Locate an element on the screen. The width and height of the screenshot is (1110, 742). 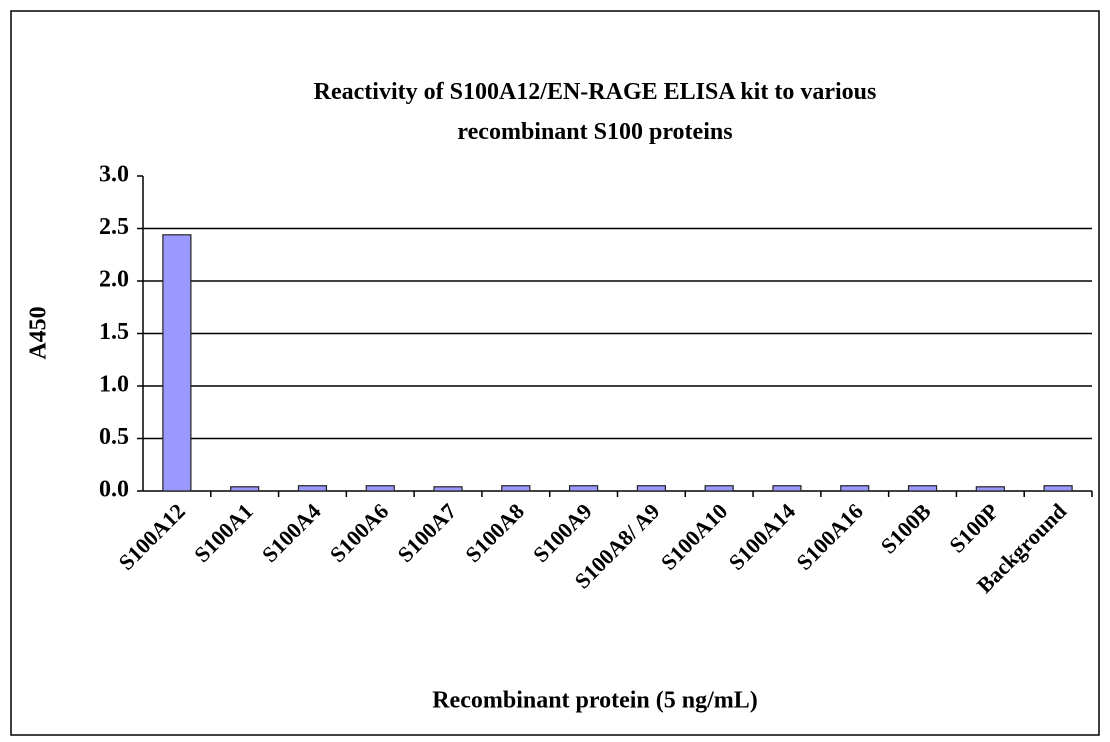
y-tick-label: 1.0 is located at coordinates (114, 385).